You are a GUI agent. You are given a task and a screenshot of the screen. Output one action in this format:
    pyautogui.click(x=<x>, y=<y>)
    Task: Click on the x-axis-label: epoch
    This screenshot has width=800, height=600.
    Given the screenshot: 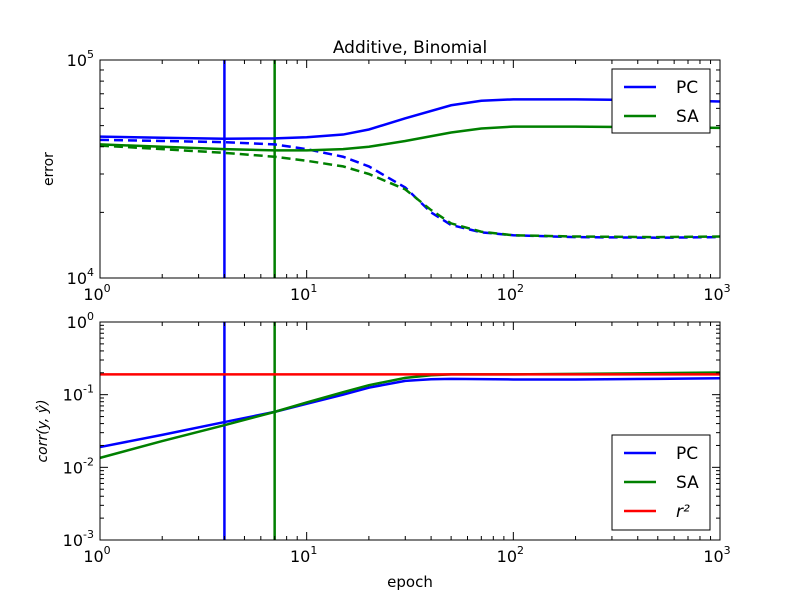 What is the action you would take?
    pyautogui.click(x=410, y=582)
    